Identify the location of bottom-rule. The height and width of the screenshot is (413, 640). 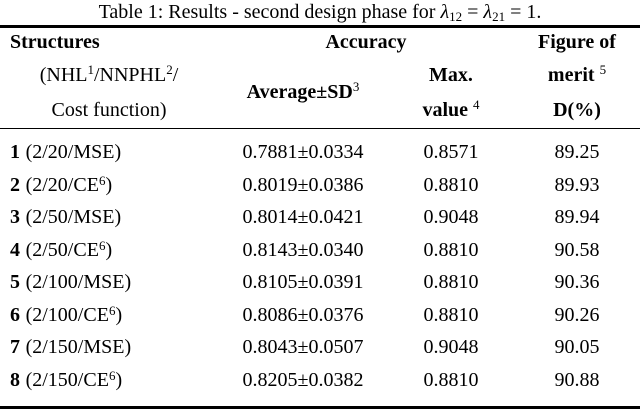
(320, 407).